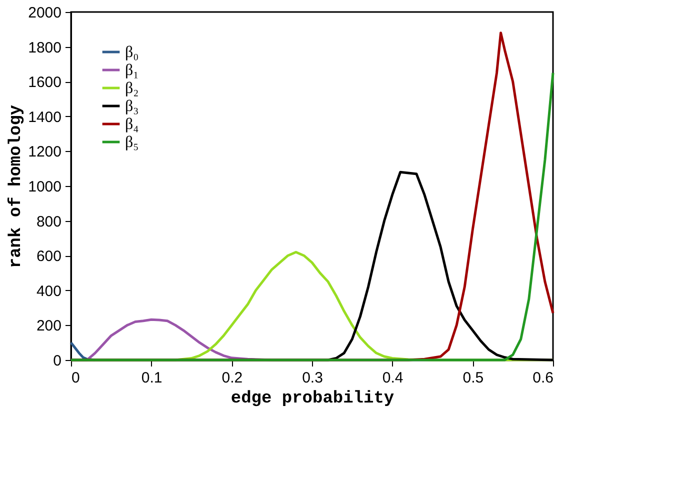 The width and height of the screenshot is (675, 479). Describe the element at coordinates (49, 291) in the screenshot. I see `y-tick-label: 400` at that location.